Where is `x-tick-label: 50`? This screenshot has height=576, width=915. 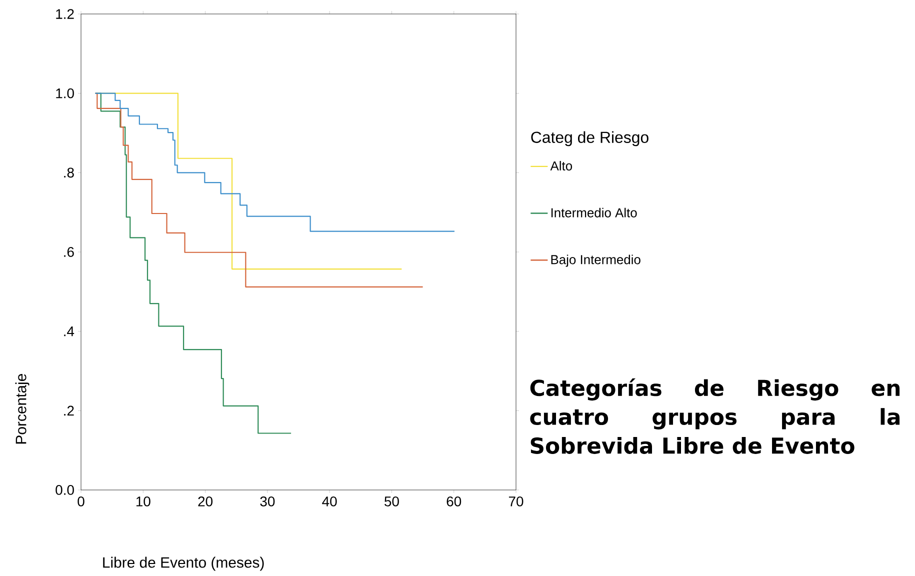 x-tick-label: 50 is located at coordinates (391, 501).